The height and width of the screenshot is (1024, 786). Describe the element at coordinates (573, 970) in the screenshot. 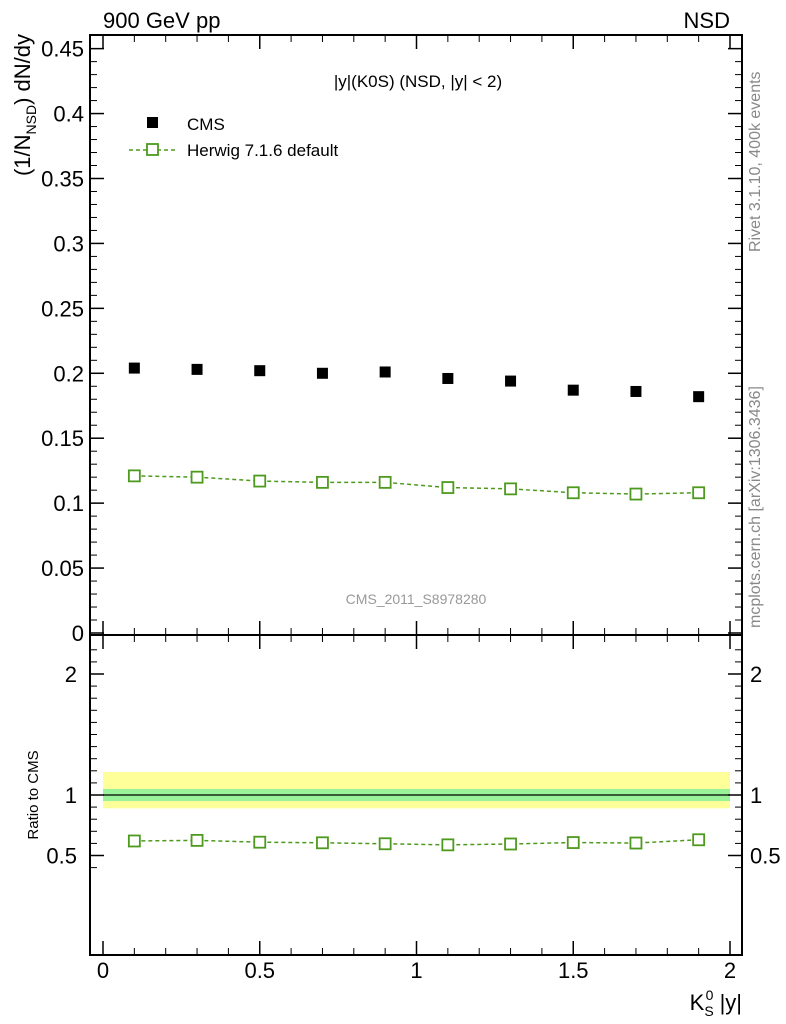

I see `x-tick-label: 1.5` at that location.